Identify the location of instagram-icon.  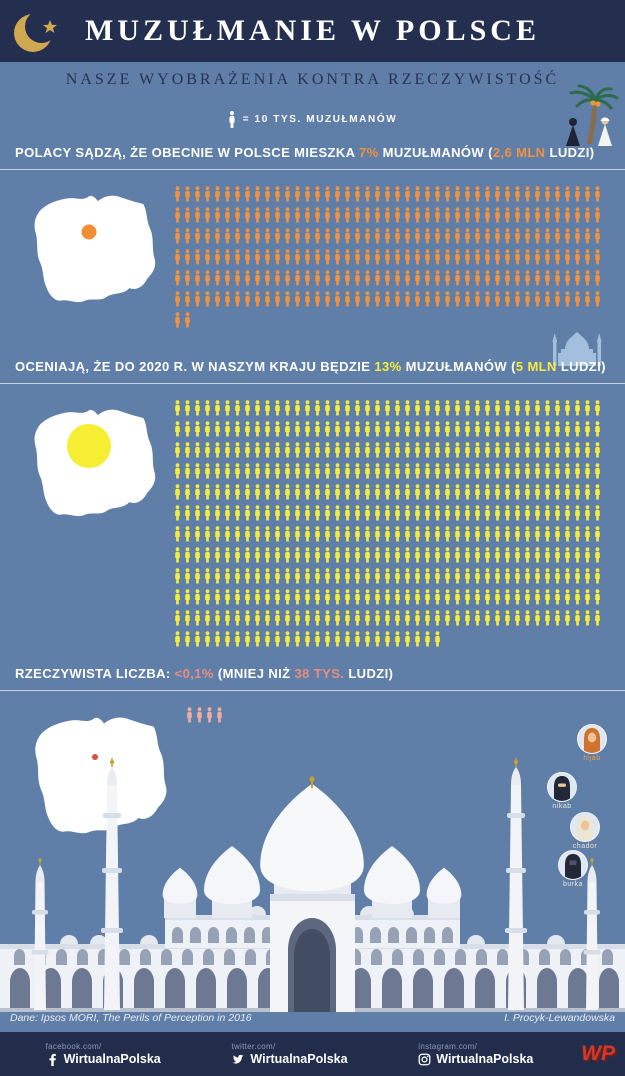
(424, 1059).